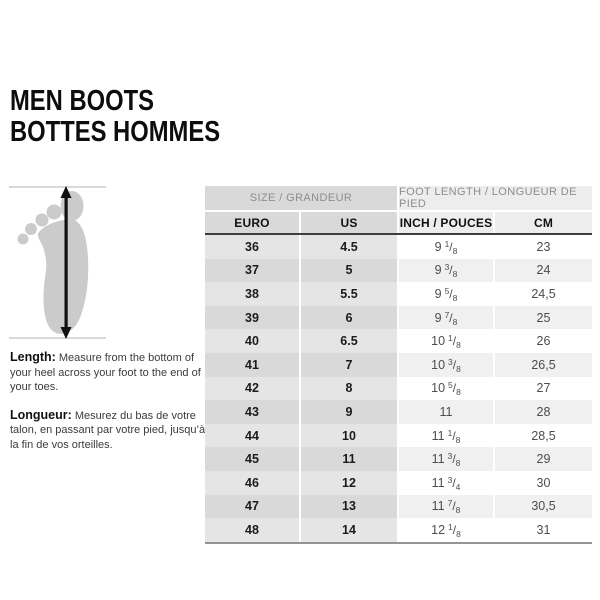 The width and height of the screenshot is (600, 600). What do you see at coordinates (66, 262) in the screenshot?
I see `measure-arrow` at bounding box center [66, 262].